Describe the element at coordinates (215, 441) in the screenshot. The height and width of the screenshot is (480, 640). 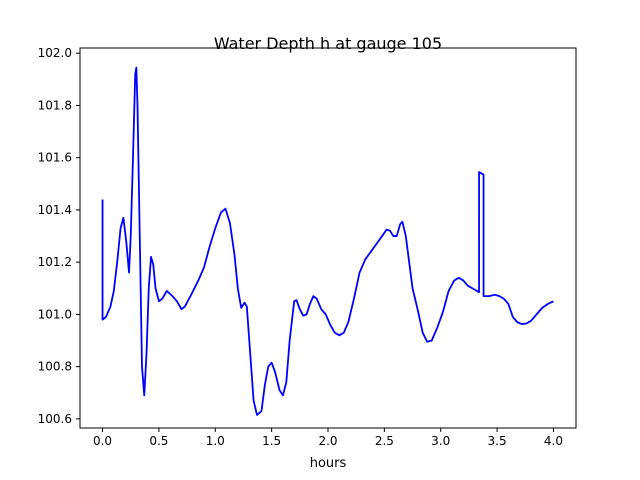
I see `x-tick-label: 1.0` at that location.